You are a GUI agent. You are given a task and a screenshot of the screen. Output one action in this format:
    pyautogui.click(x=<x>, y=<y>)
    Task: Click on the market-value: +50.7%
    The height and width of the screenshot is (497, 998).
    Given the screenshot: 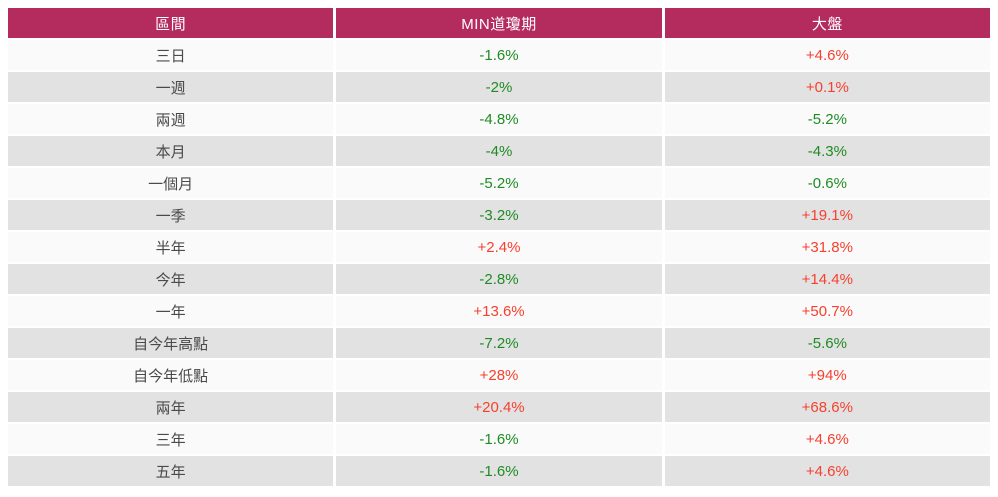 What is the action you would take?
    pyautogui.click(x=827, y=311)
    